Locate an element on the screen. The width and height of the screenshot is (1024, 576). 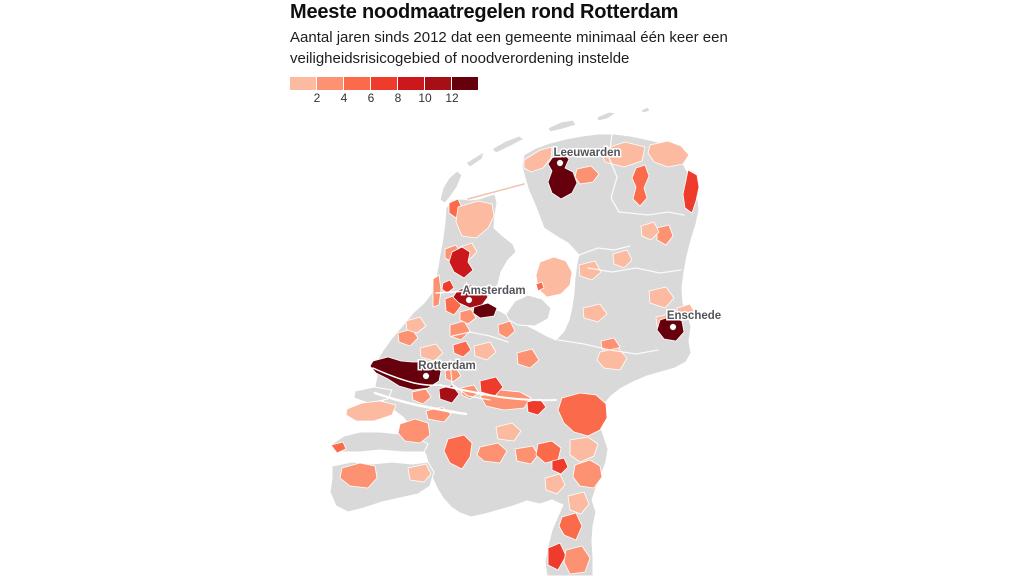
island-goeree is located at coordinates (373, 395).